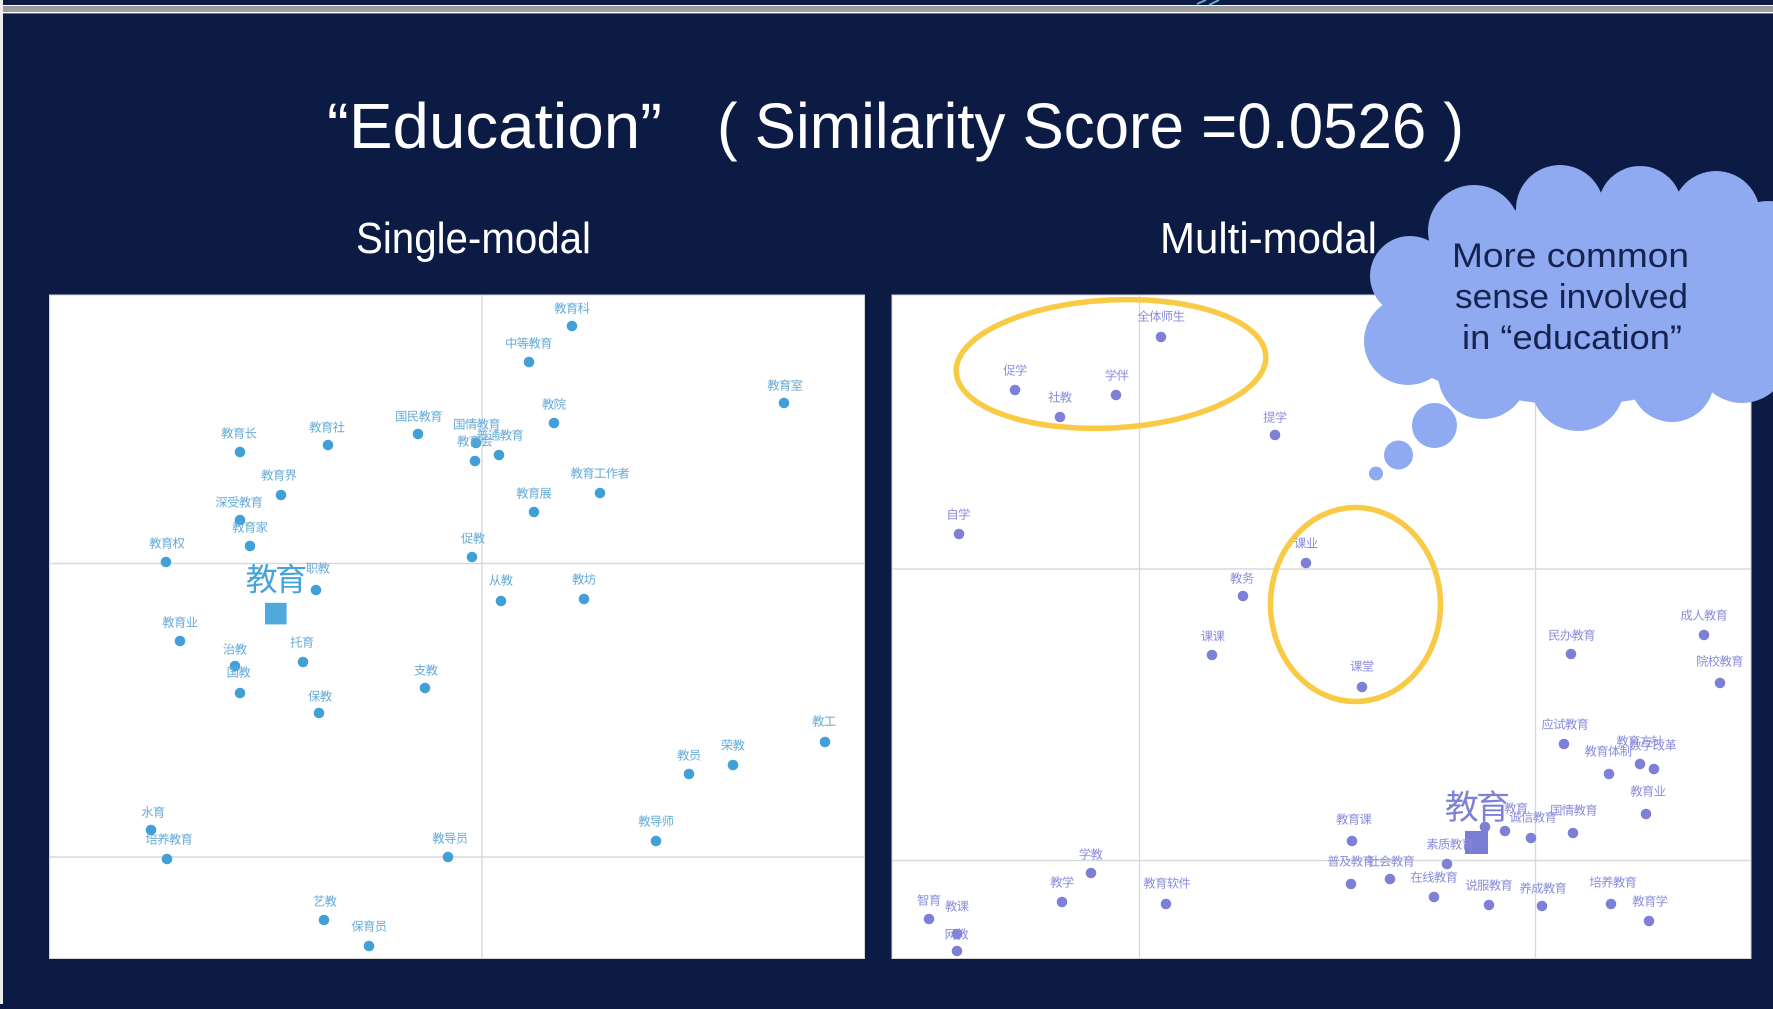 Image resolution: width=1773 pixels, height=1009 pixels. Describe the element at coordinates (473, 238) in the screenshot. I see `svg-text: Single-modal` at that location.